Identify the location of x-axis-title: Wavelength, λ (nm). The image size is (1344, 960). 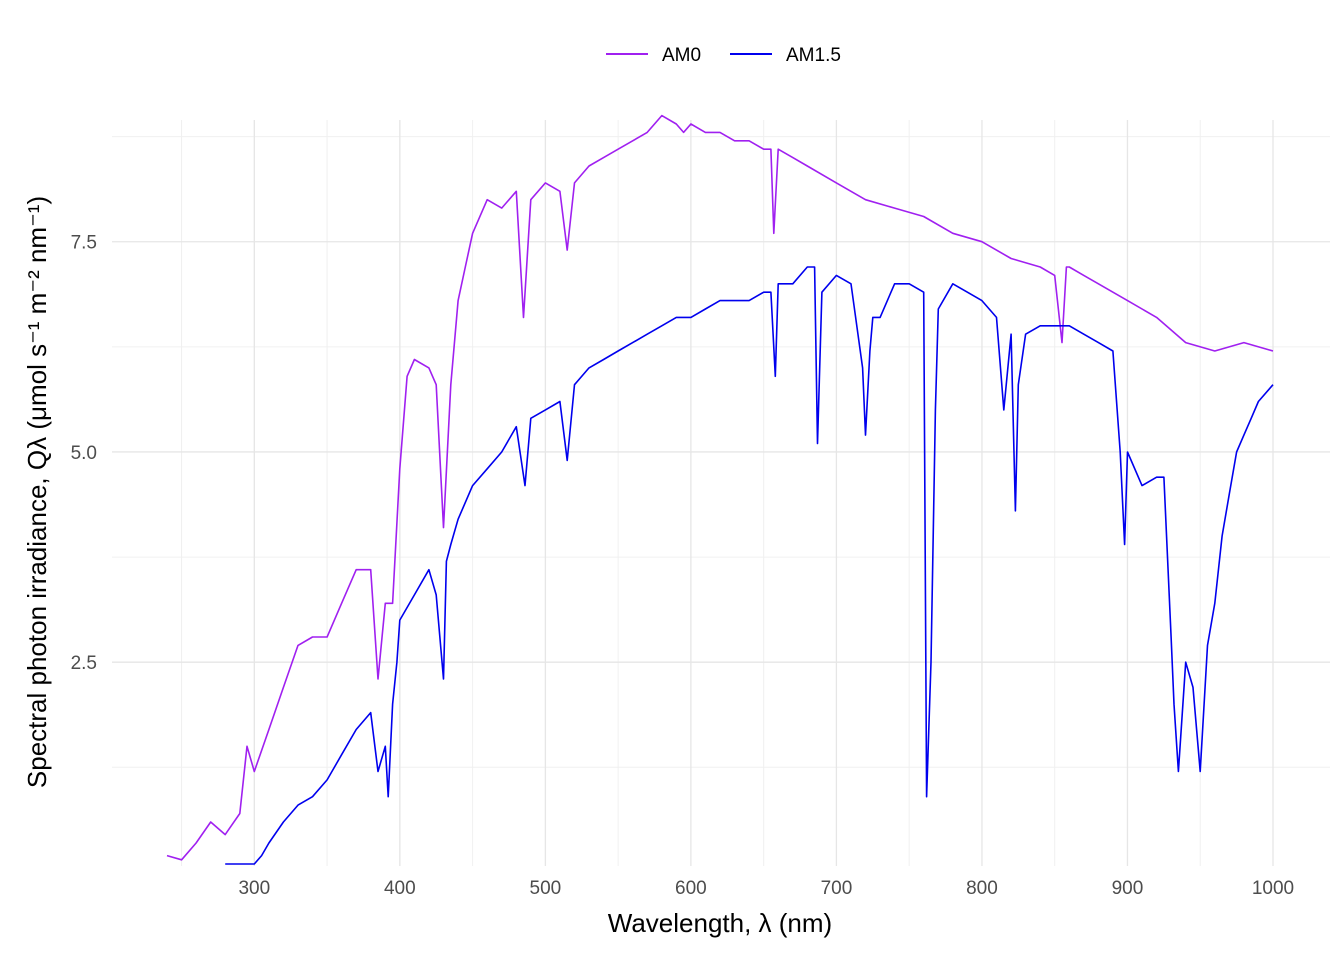
(720, 923).